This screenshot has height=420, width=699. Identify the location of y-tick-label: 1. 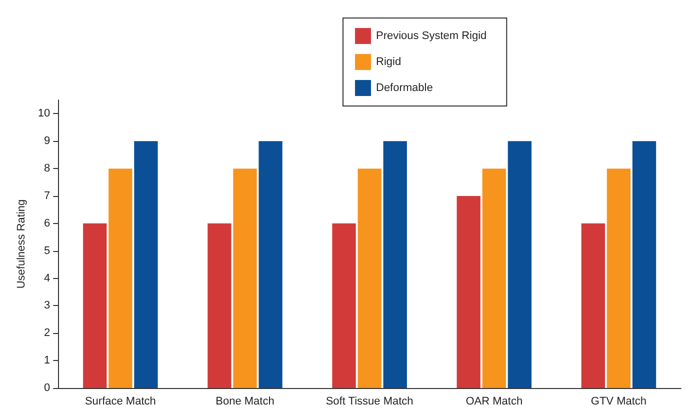
(47, 360).